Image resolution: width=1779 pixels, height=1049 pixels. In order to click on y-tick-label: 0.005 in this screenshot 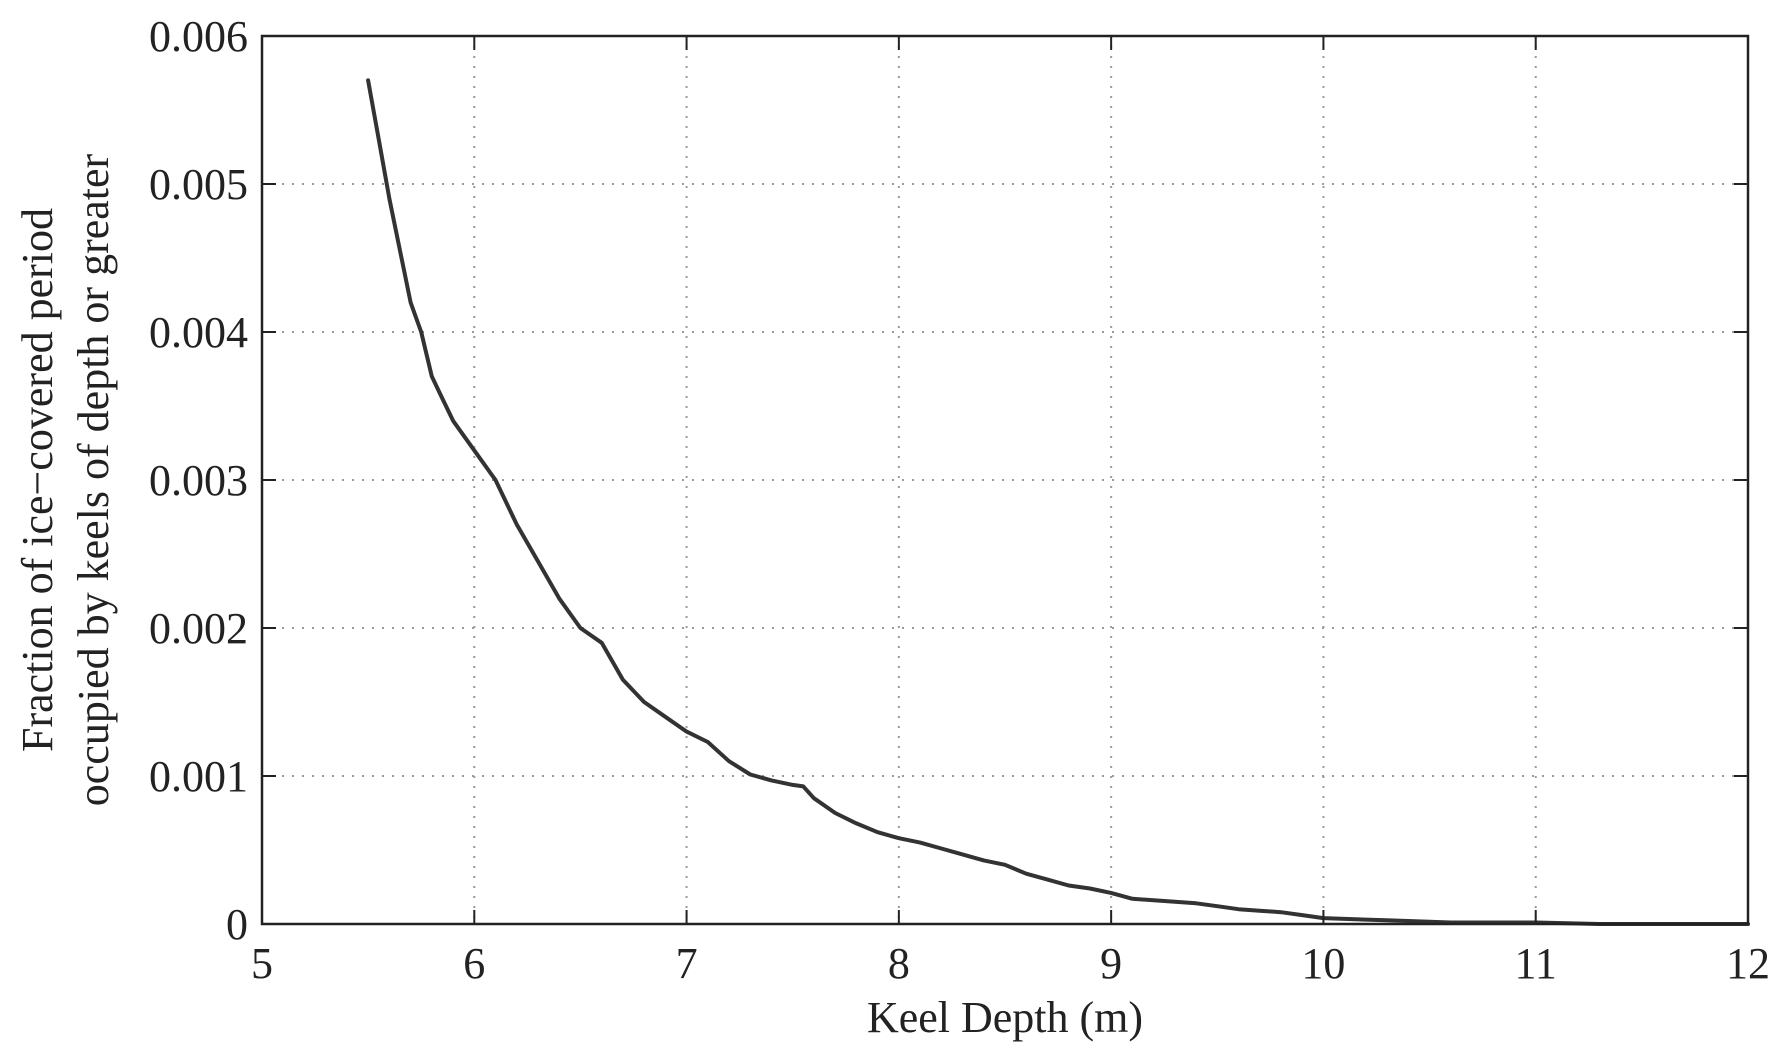, I will do `click(198, 184)`.